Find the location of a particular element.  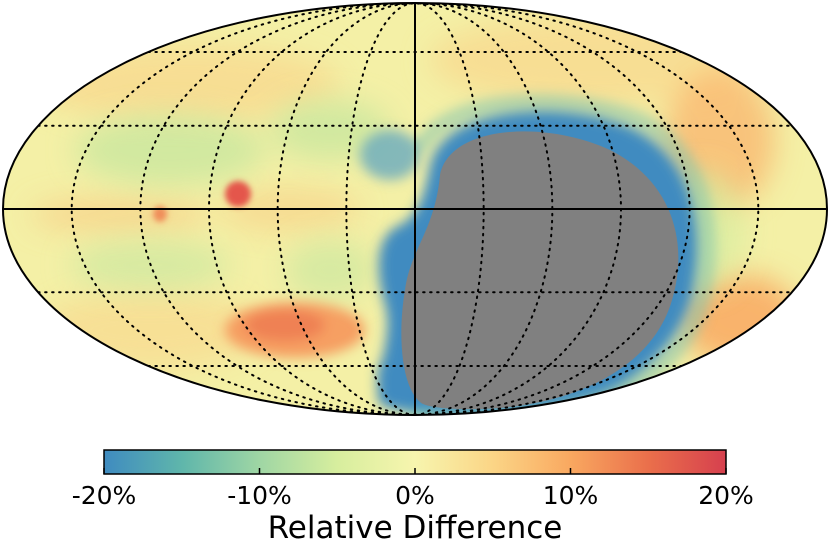

colorbar-tick-label: 20% is located at coordinates (726, 495).